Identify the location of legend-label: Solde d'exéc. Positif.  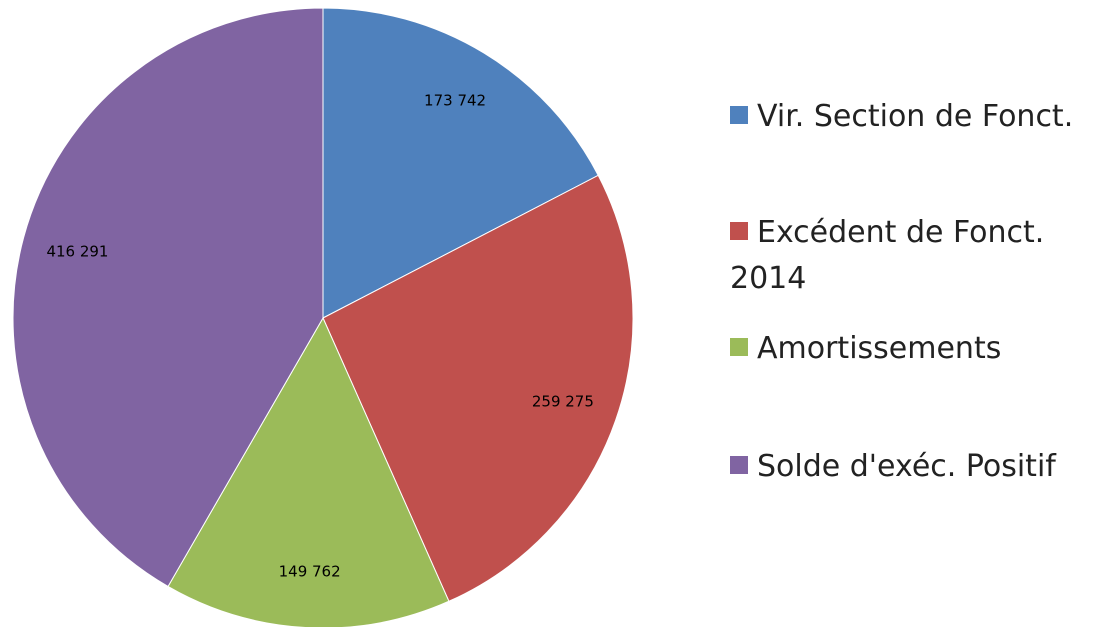
(906, 466).